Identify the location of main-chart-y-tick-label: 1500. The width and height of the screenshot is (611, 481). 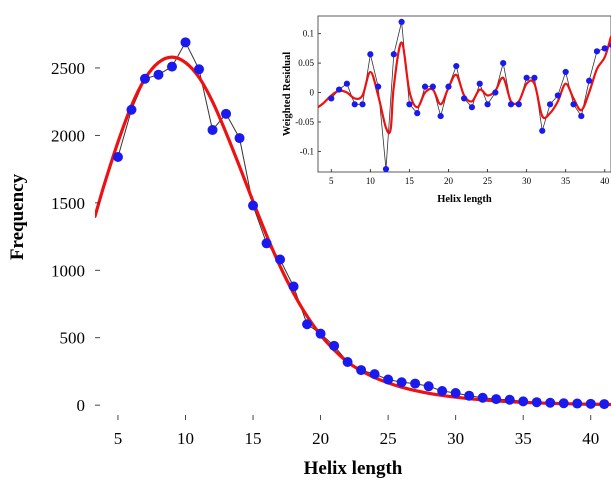
(68, 203).